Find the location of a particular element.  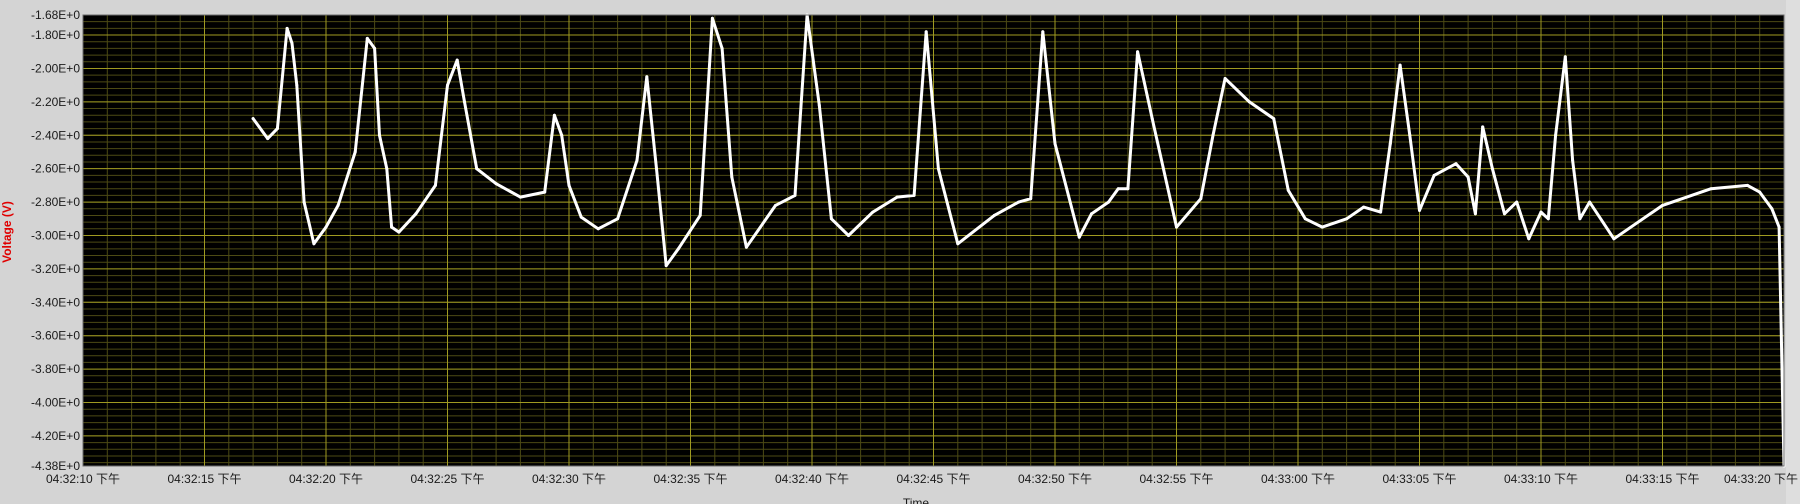

x-tick-label: 04:32:40 下午 is located at coordinates (812, 479).